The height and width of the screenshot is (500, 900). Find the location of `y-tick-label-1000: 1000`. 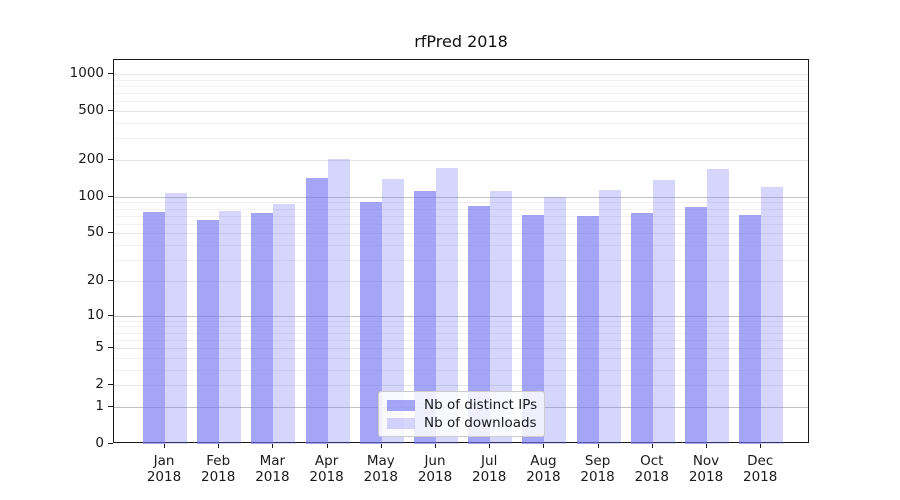

y-tick-label-1000: 1000 is located at coordinates (86, 73).